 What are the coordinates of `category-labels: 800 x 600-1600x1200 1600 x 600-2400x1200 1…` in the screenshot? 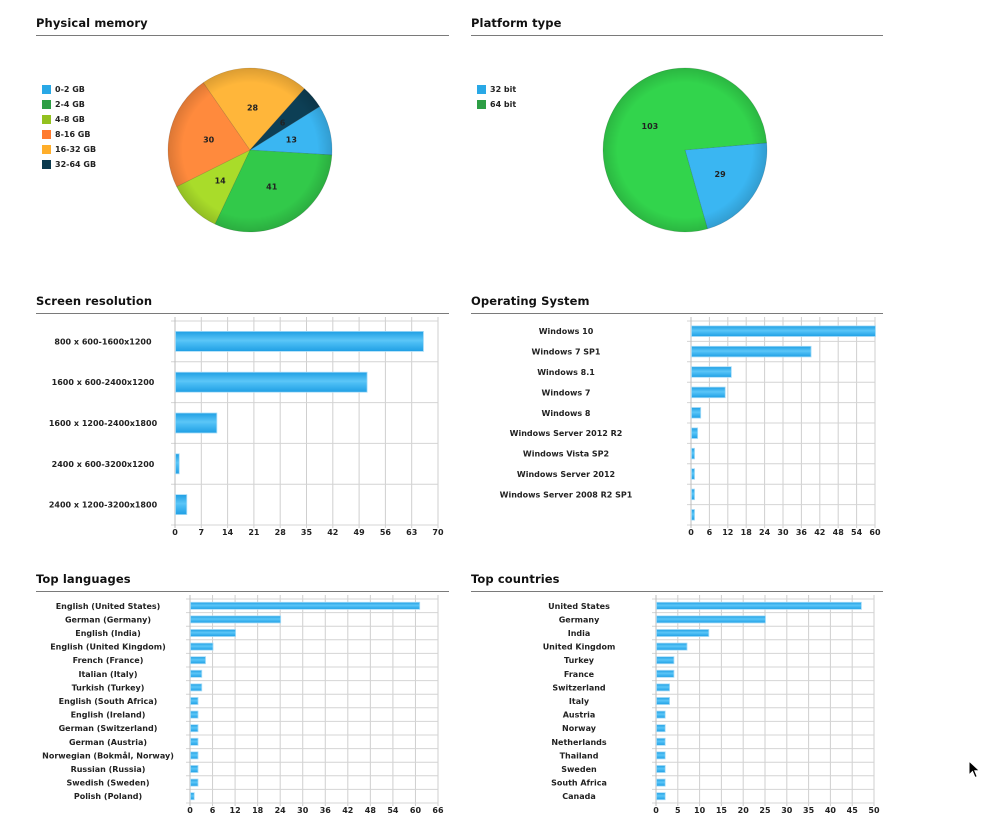 It's located at (103, 423).